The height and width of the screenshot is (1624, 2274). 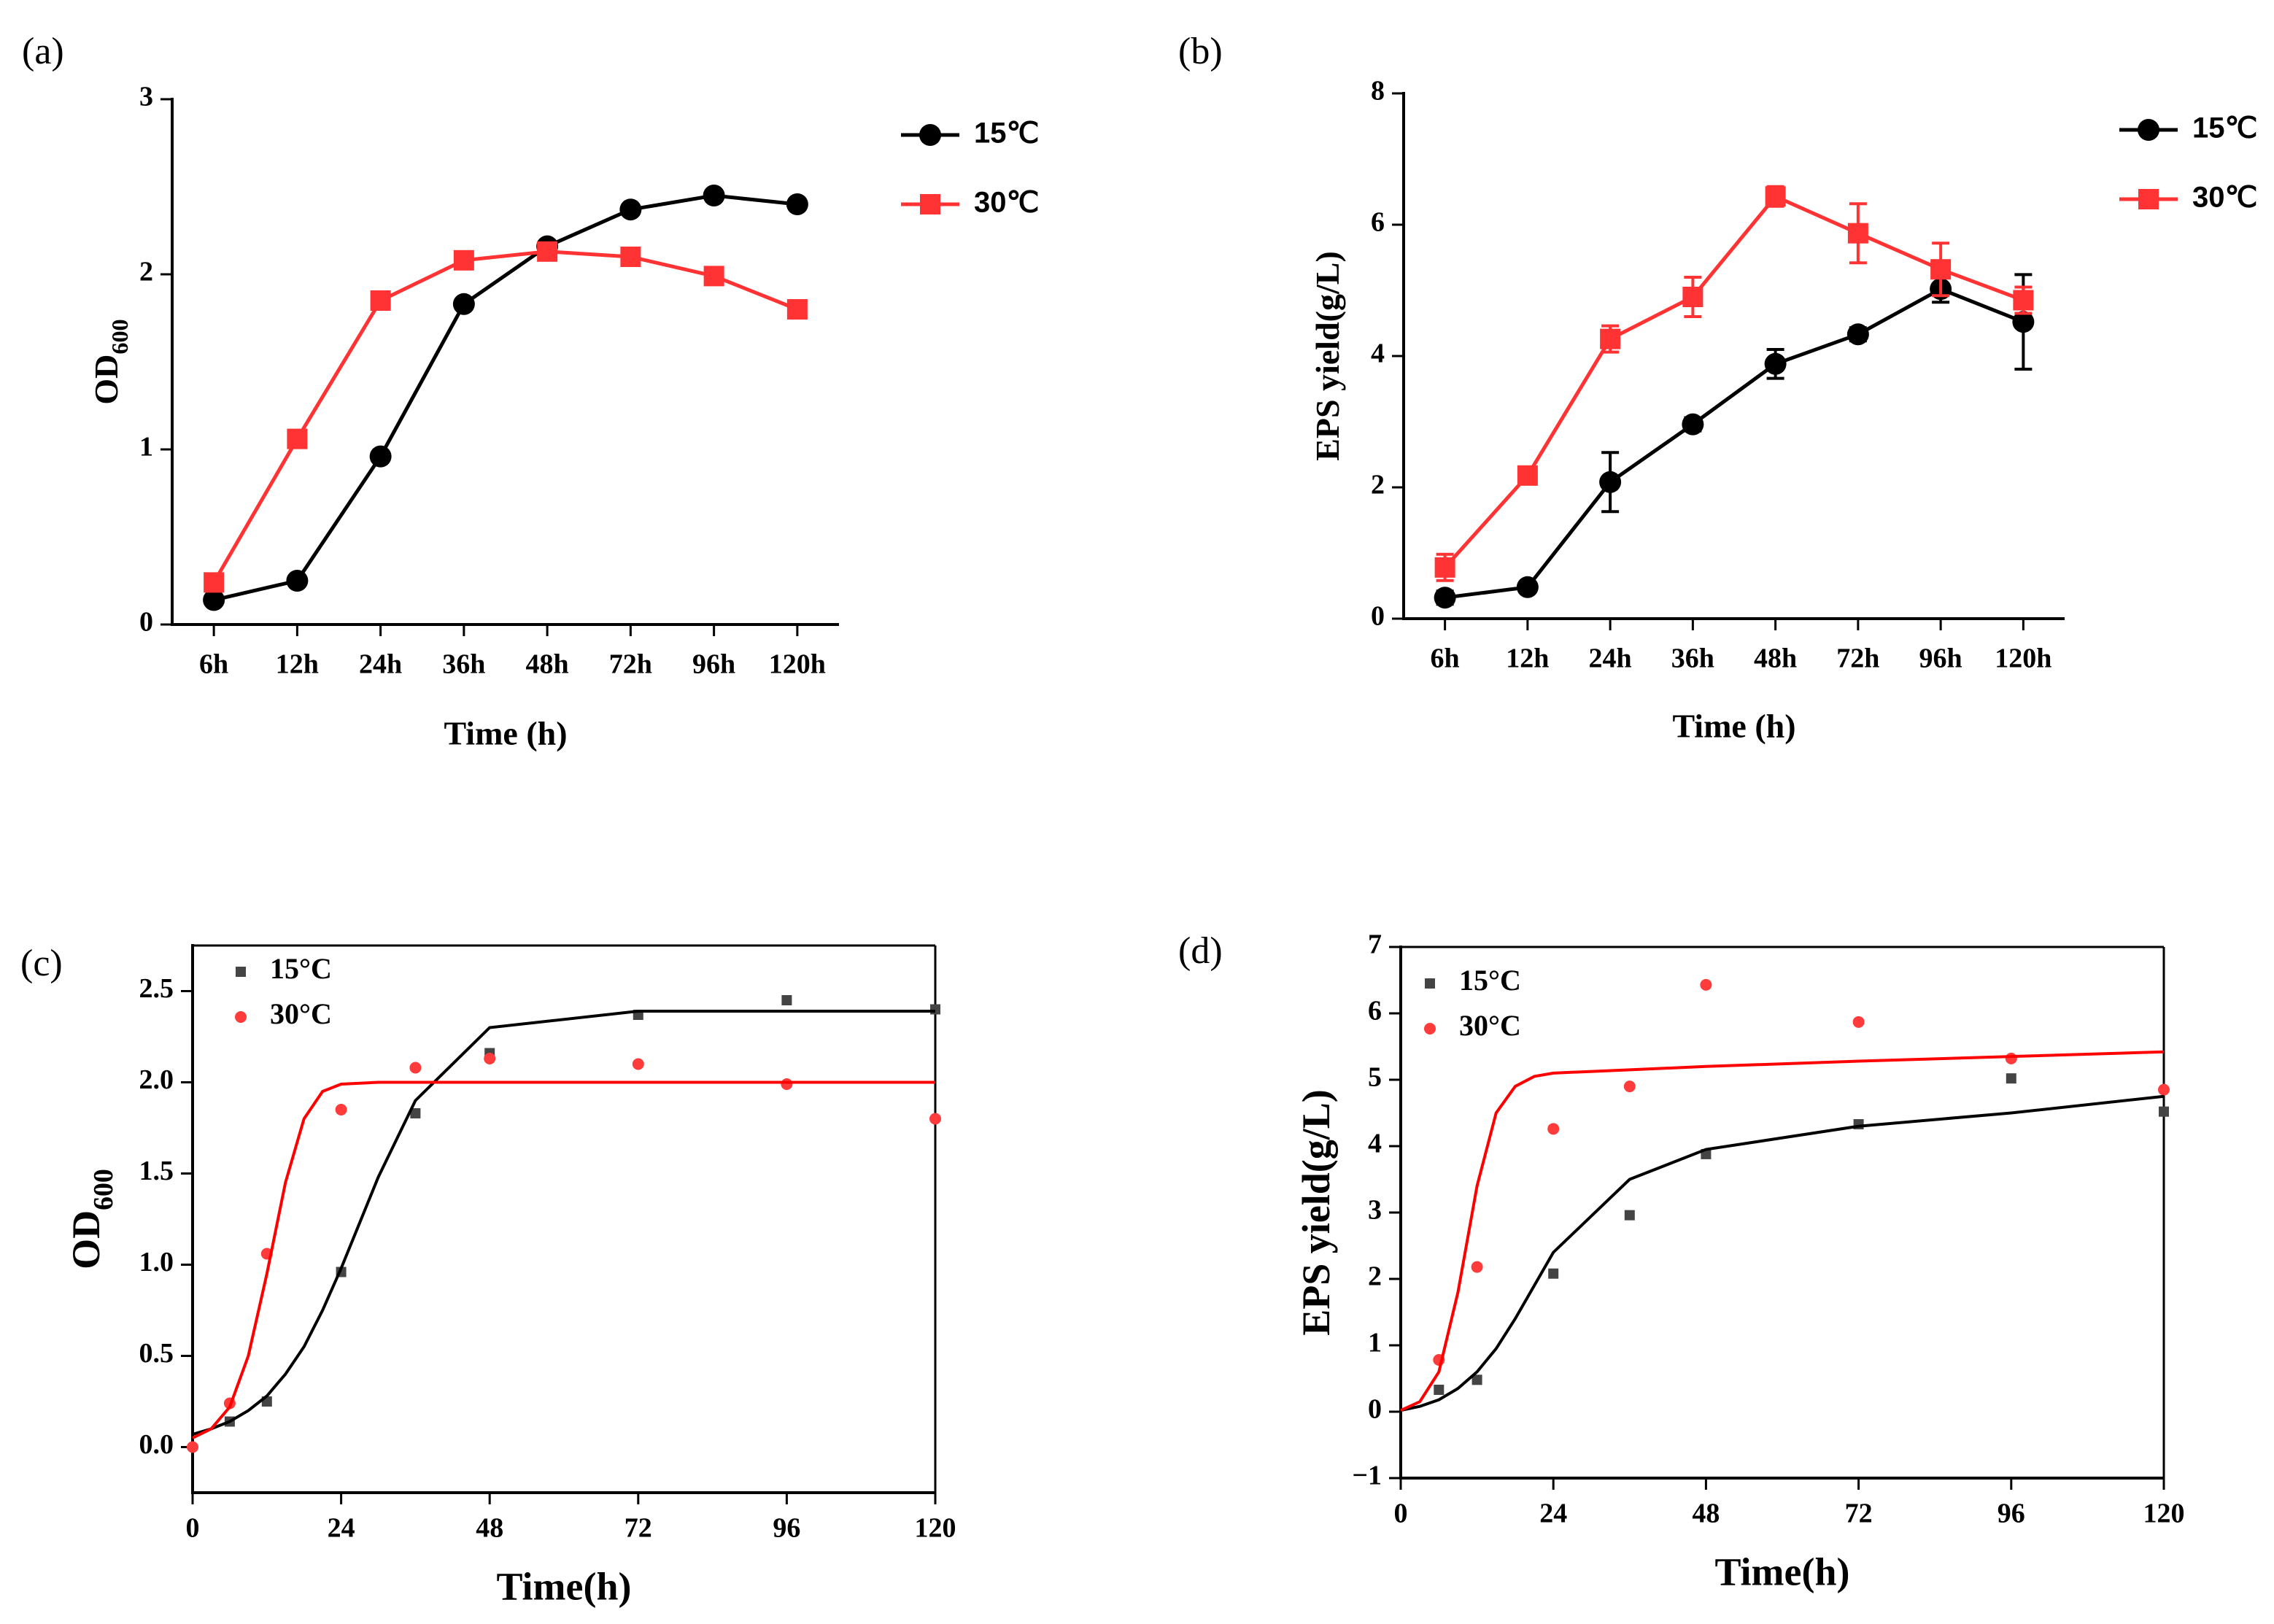 What do you see at coordinates (1782, 1571) in the screenshot?
I see `x-axis-title: Time(h)` at bounding box center [1782, 1571].